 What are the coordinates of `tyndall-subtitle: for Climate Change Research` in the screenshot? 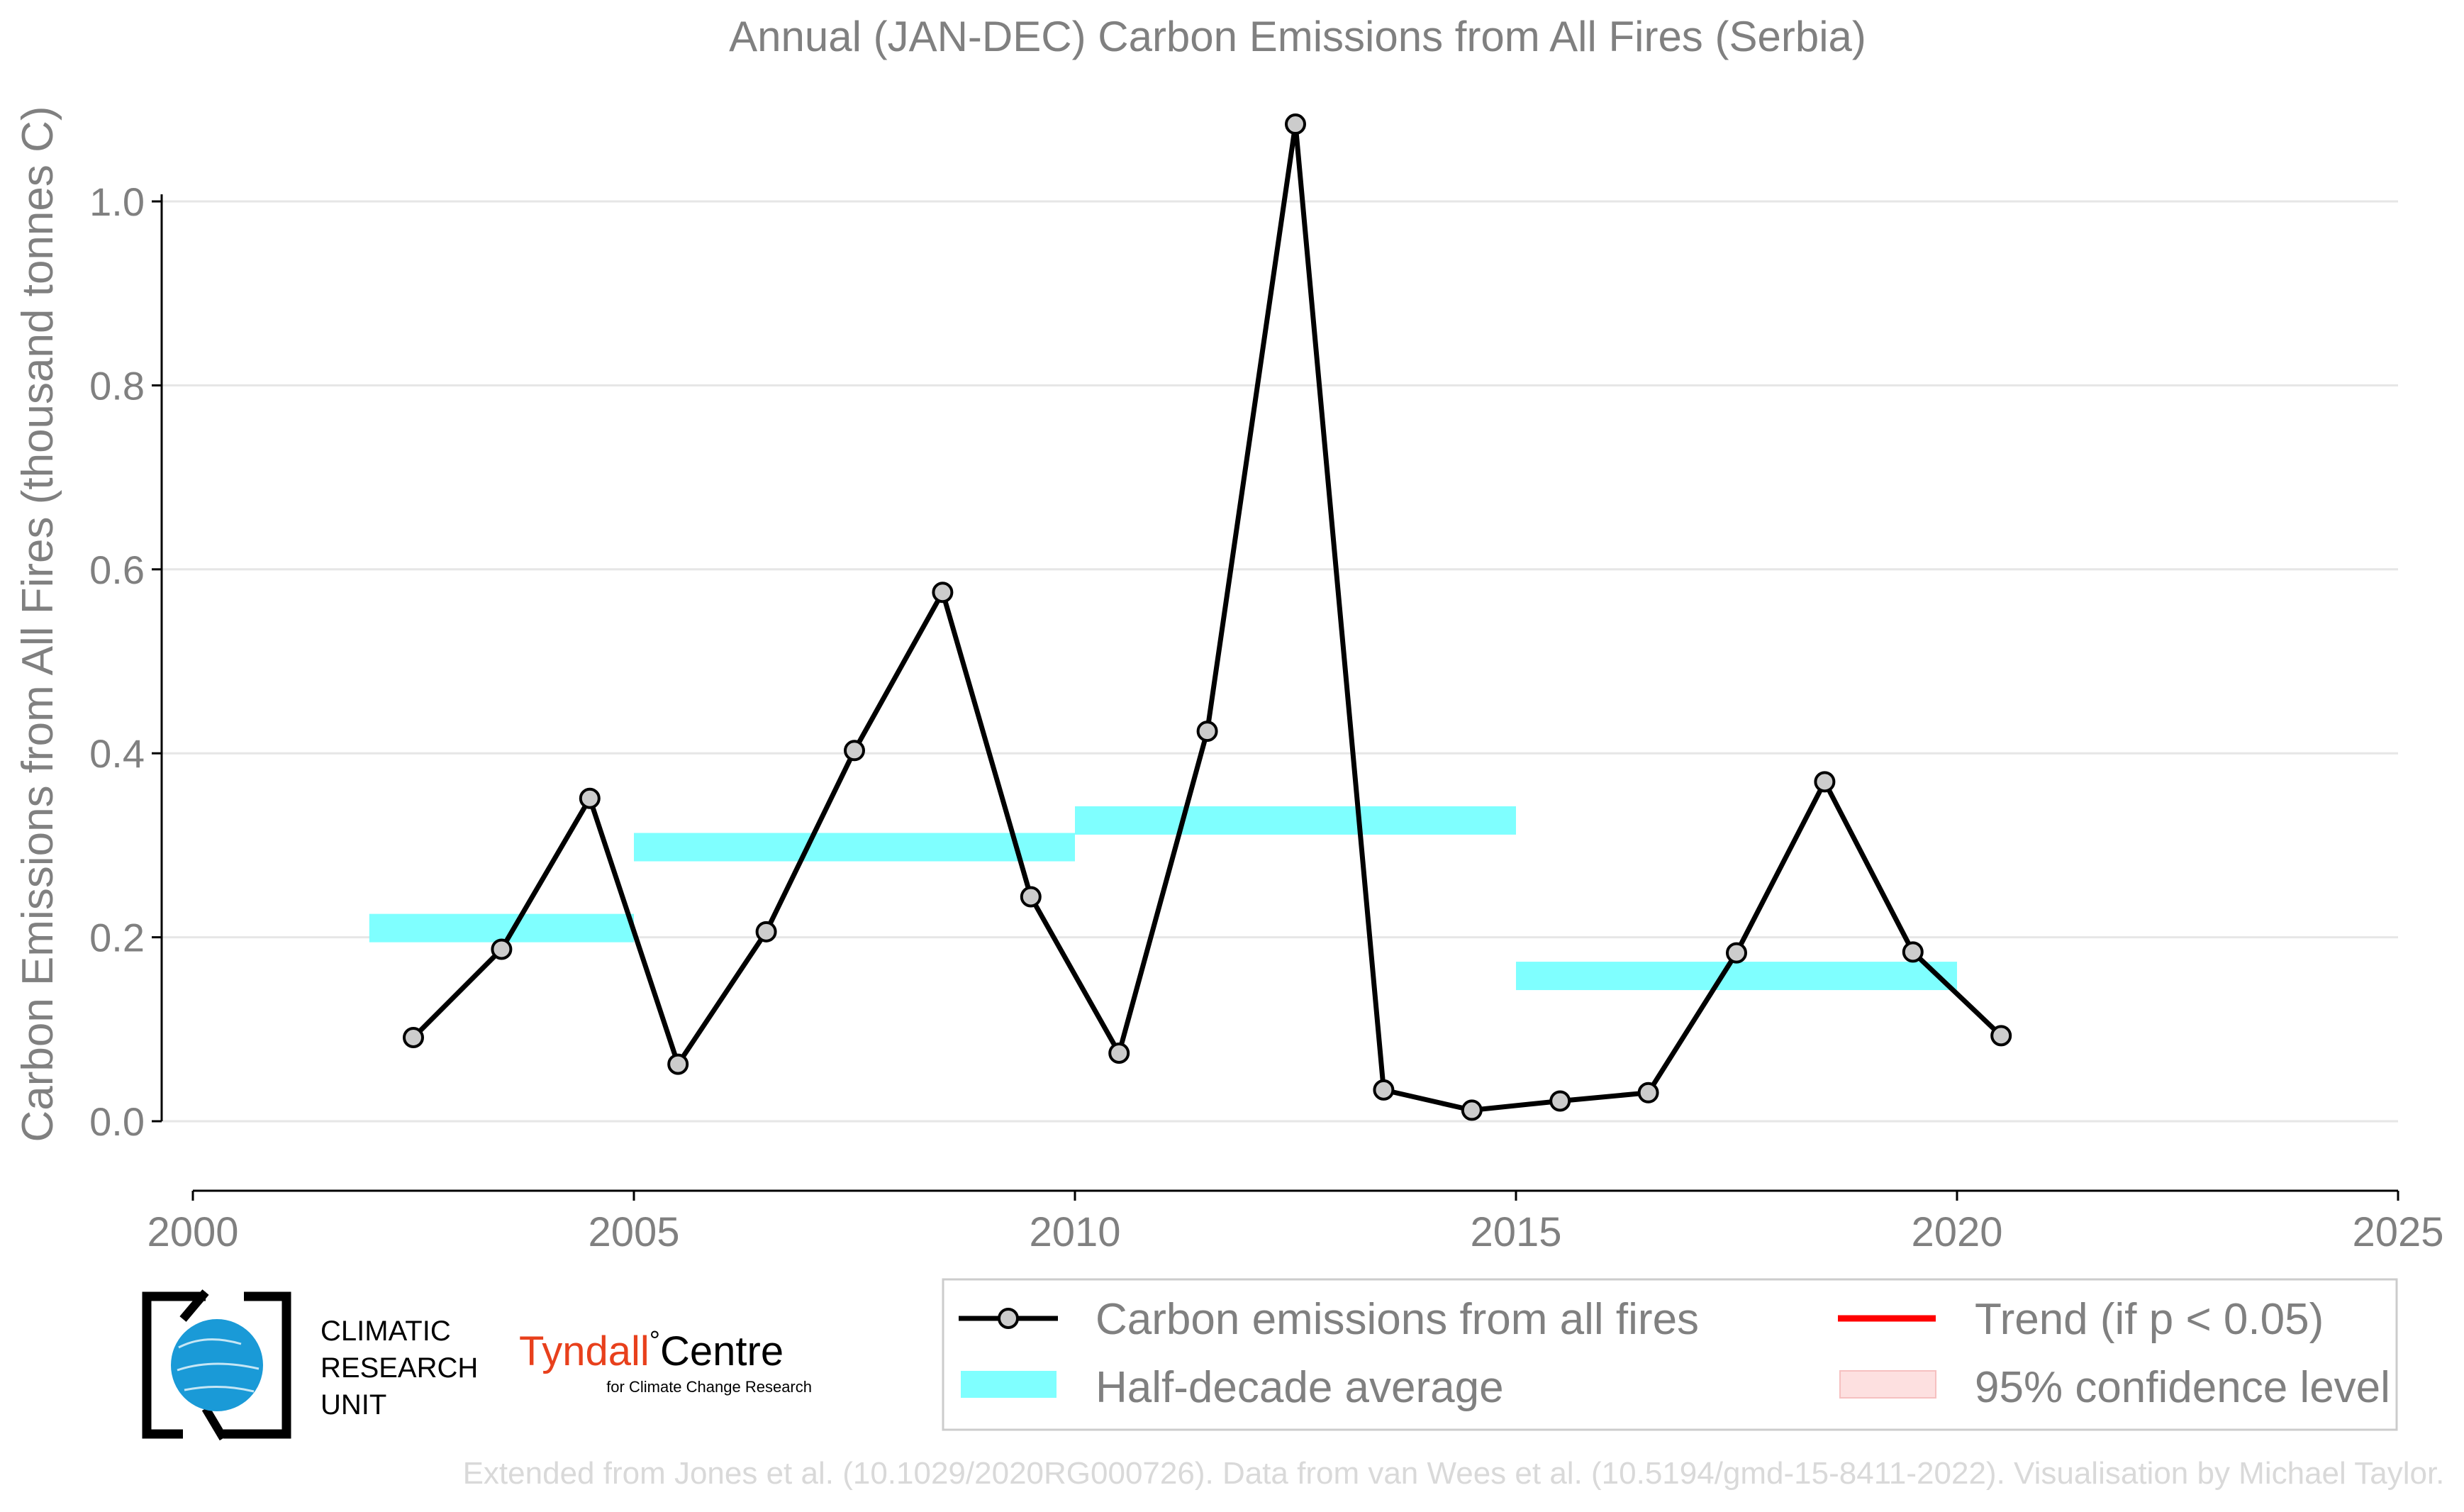 It's located at (709, 1387).